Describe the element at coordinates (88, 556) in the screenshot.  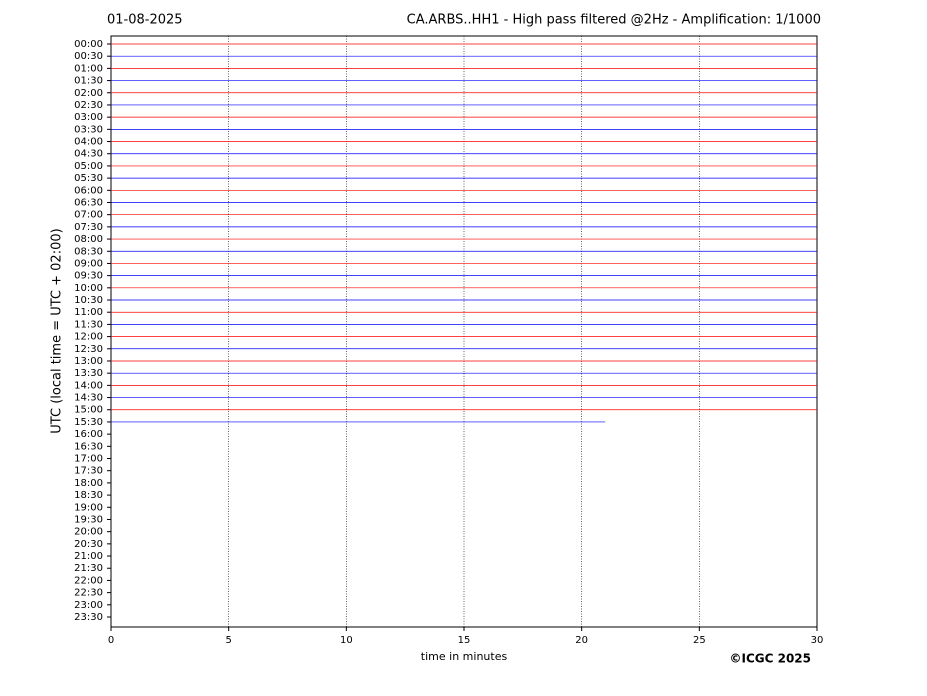
I see `y-tick-label: 21:00` at that location.